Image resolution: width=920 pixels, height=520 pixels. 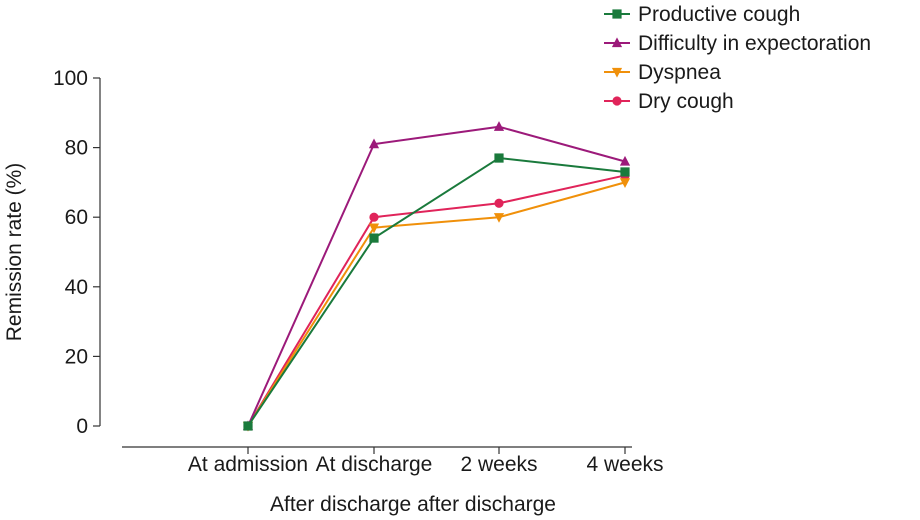 What do you see at coordinates (413, 504) in the screenshot?
I see `x-axis-title: After discharge after discharge` at bounding box center [413, 504].